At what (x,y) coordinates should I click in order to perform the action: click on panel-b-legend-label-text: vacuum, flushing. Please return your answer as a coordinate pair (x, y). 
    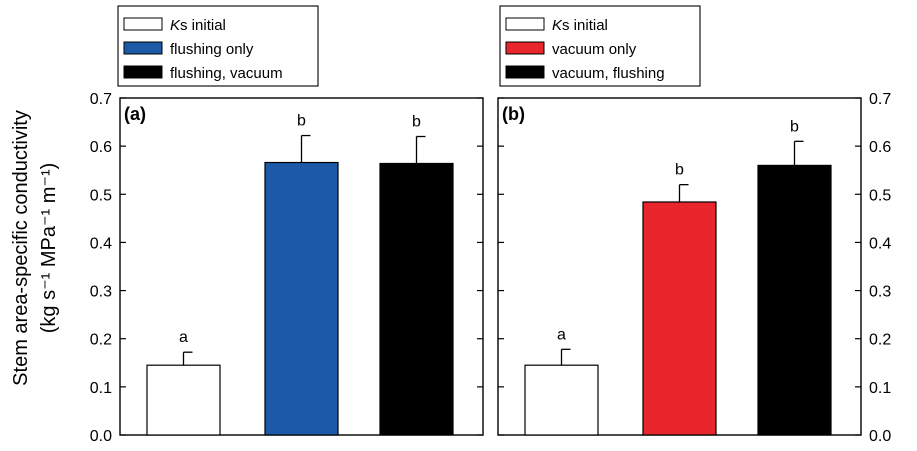
    Looking at the image, I should click on (608, 73).